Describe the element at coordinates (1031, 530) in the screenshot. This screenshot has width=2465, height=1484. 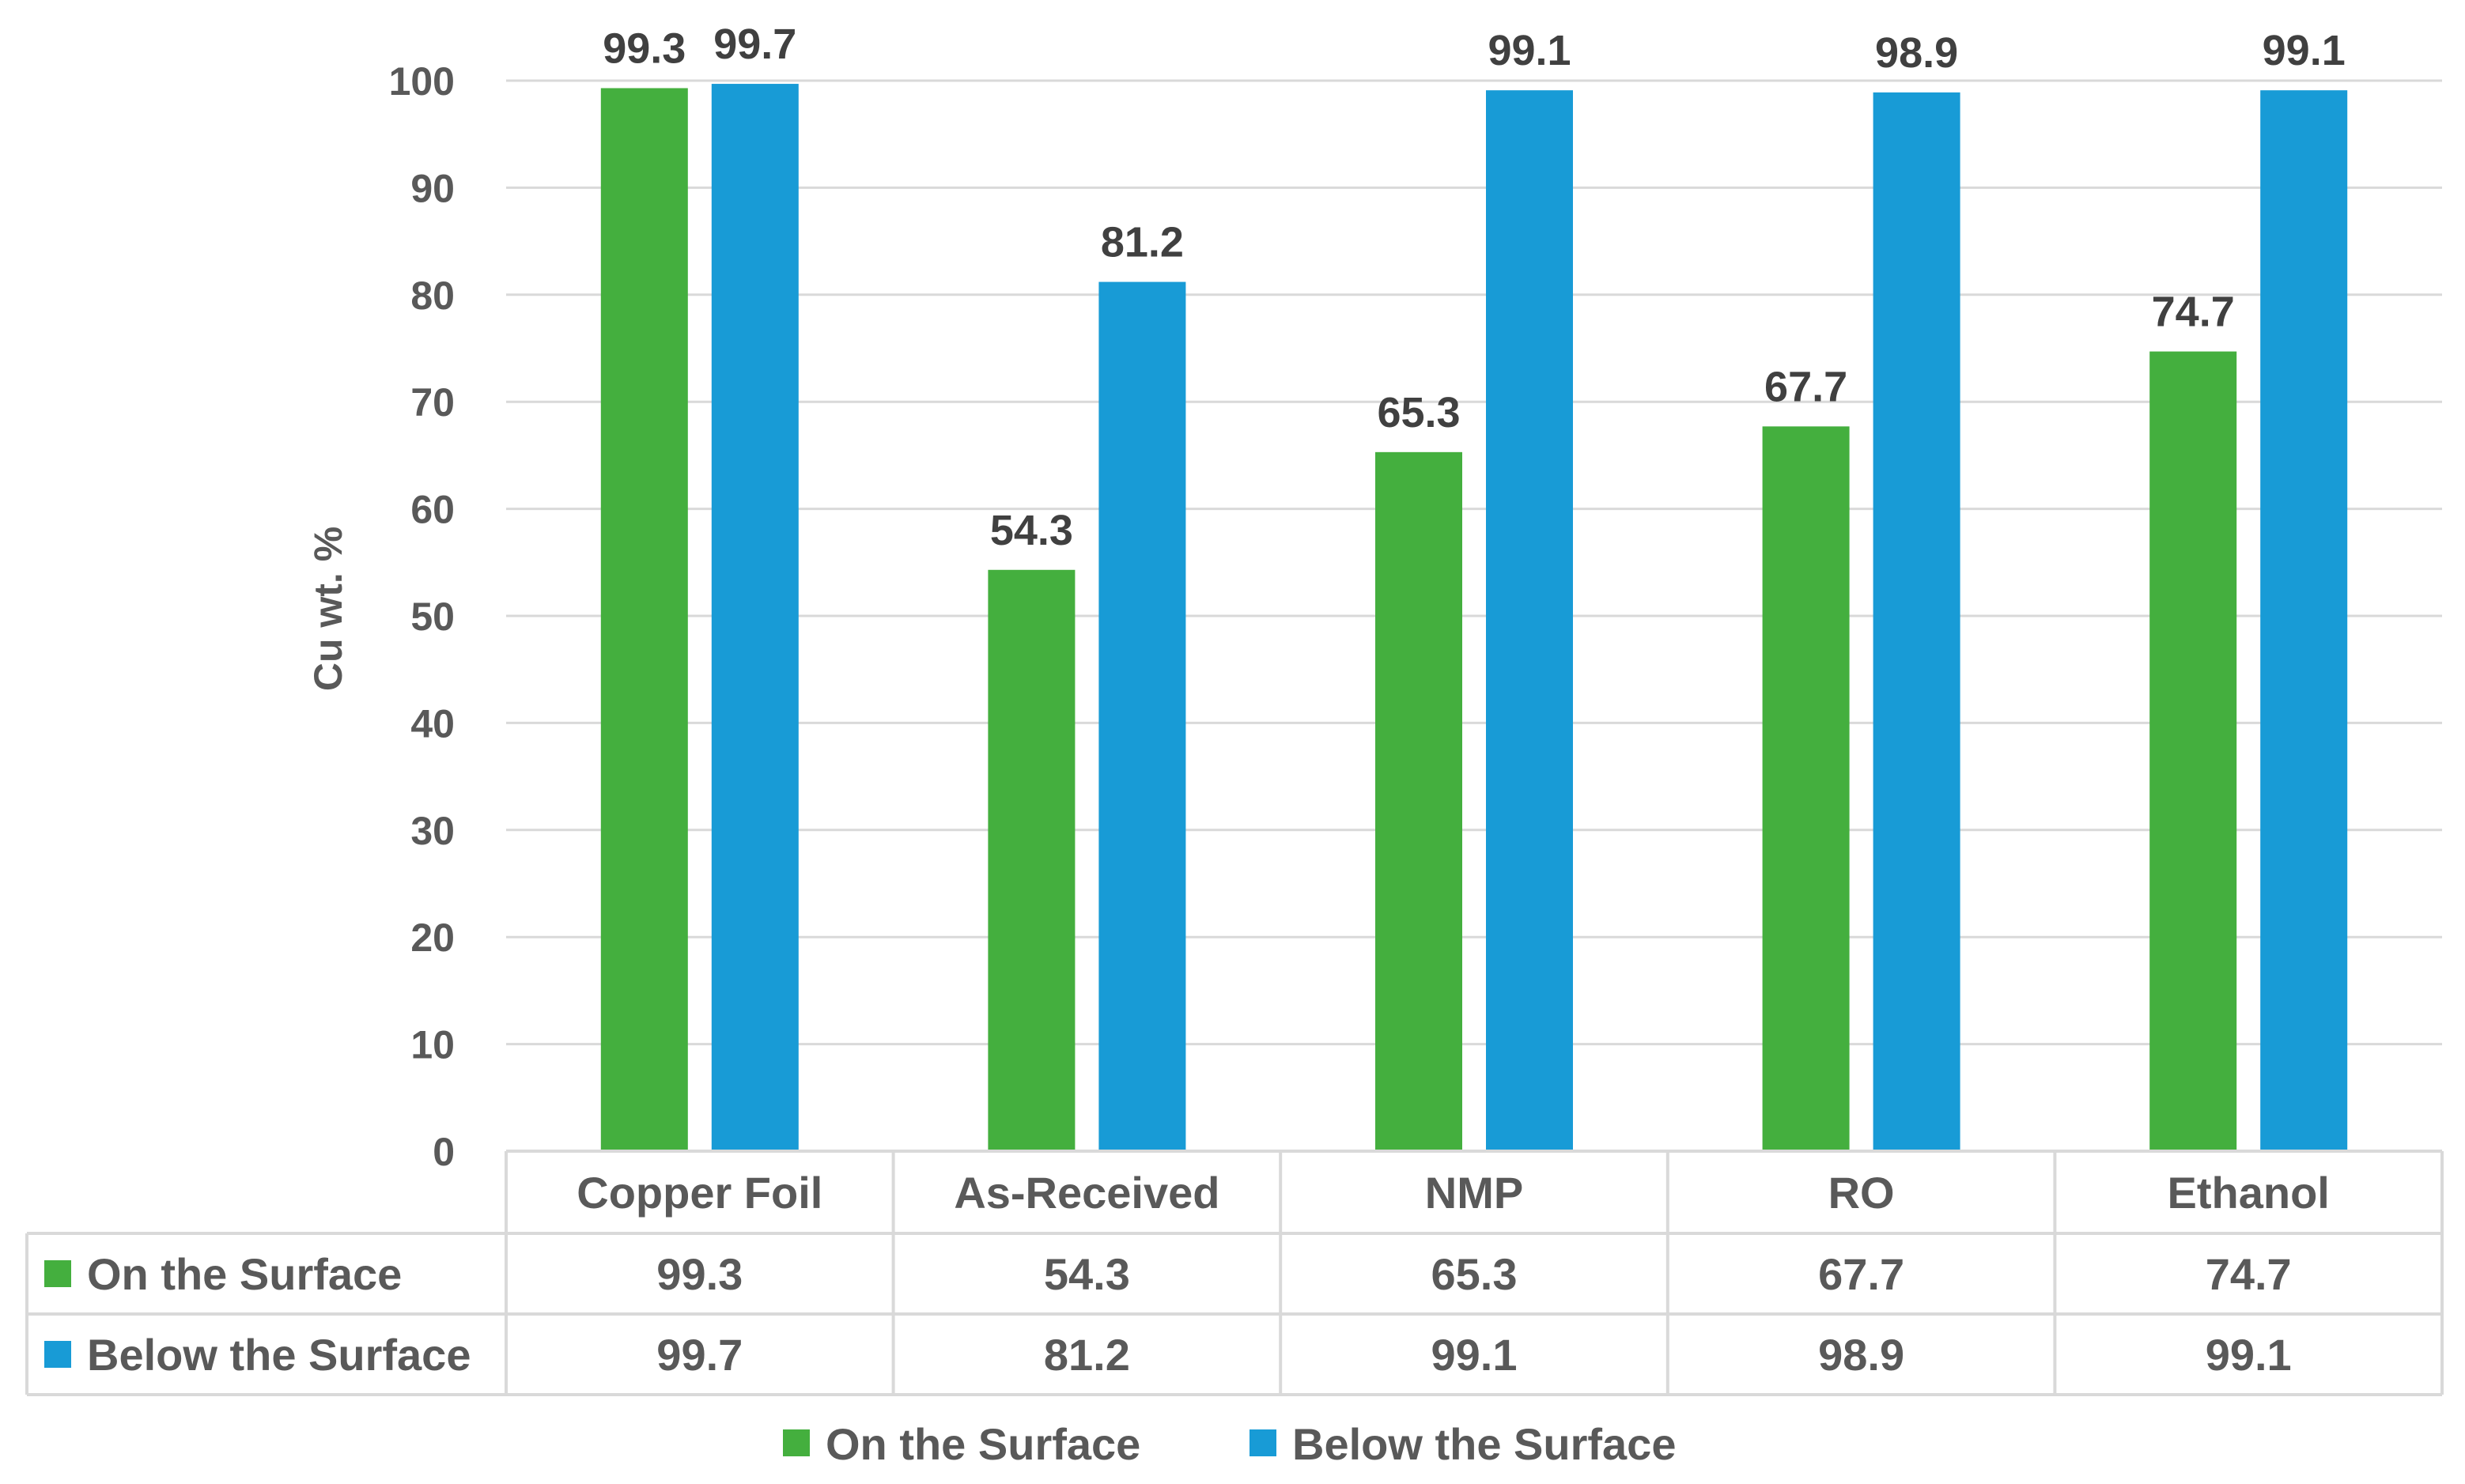
I see `data-label: 54.3` at that location.